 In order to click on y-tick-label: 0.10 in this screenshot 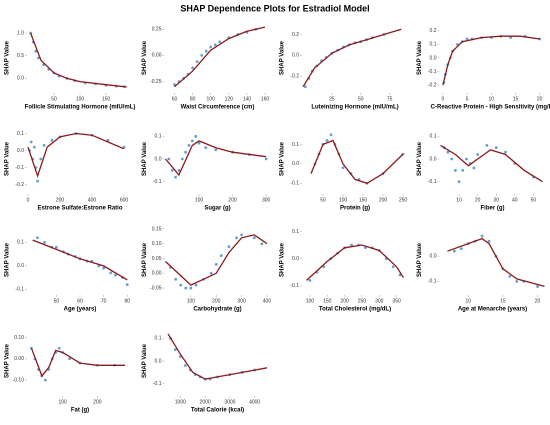, I will do `click(19, 338)`.